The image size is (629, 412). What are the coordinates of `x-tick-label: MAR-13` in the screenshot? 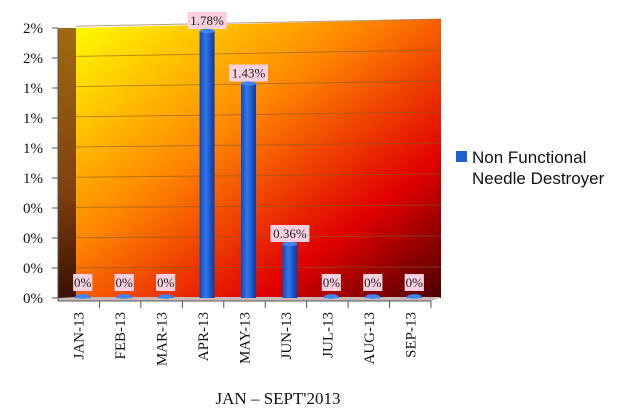 It's located at (163, 339).